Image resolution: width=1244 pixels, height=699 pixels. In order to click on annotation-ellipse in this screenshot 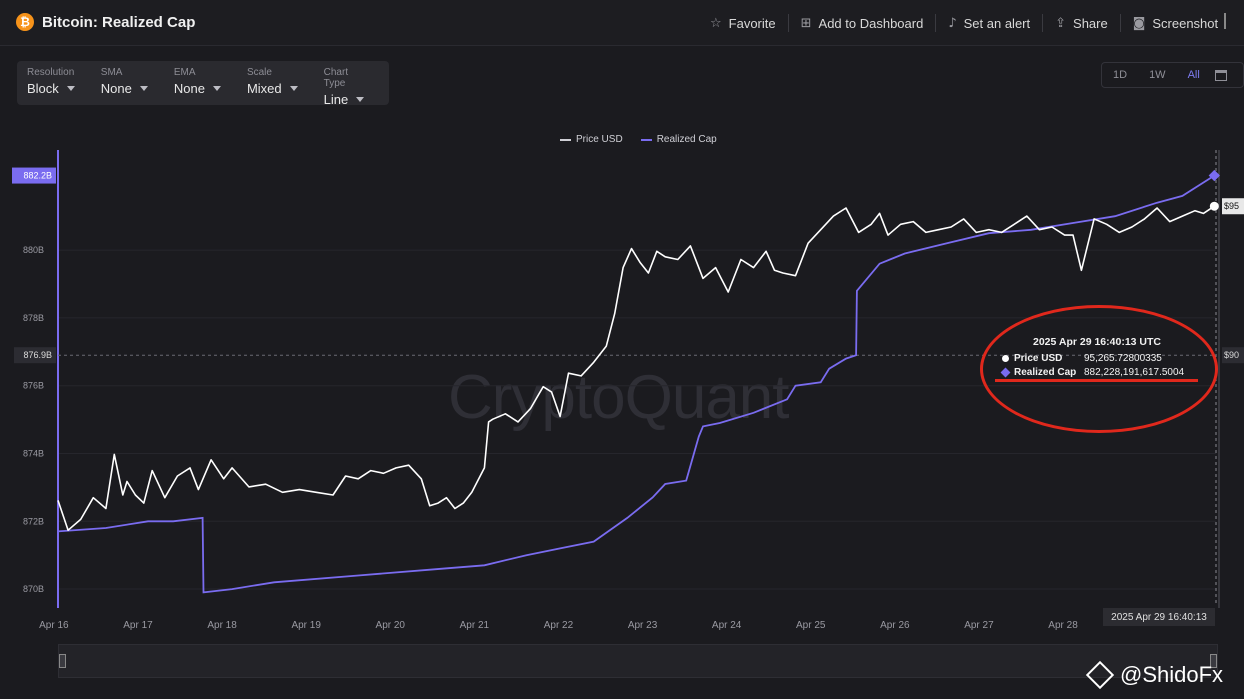, I will do `click(1099, 369)`.